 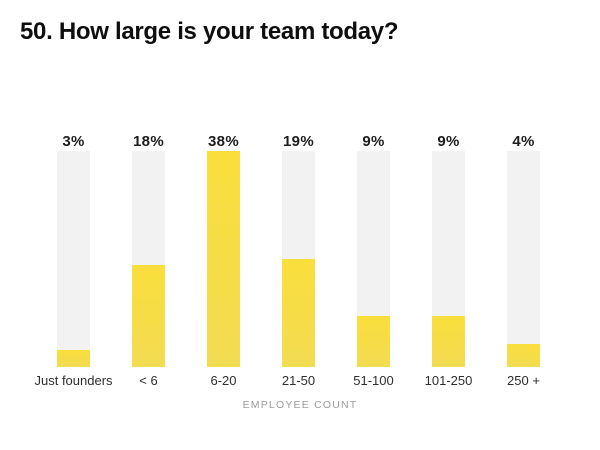 I want to click on bar-column: 4% 250 +, so click(x=523, y=260).